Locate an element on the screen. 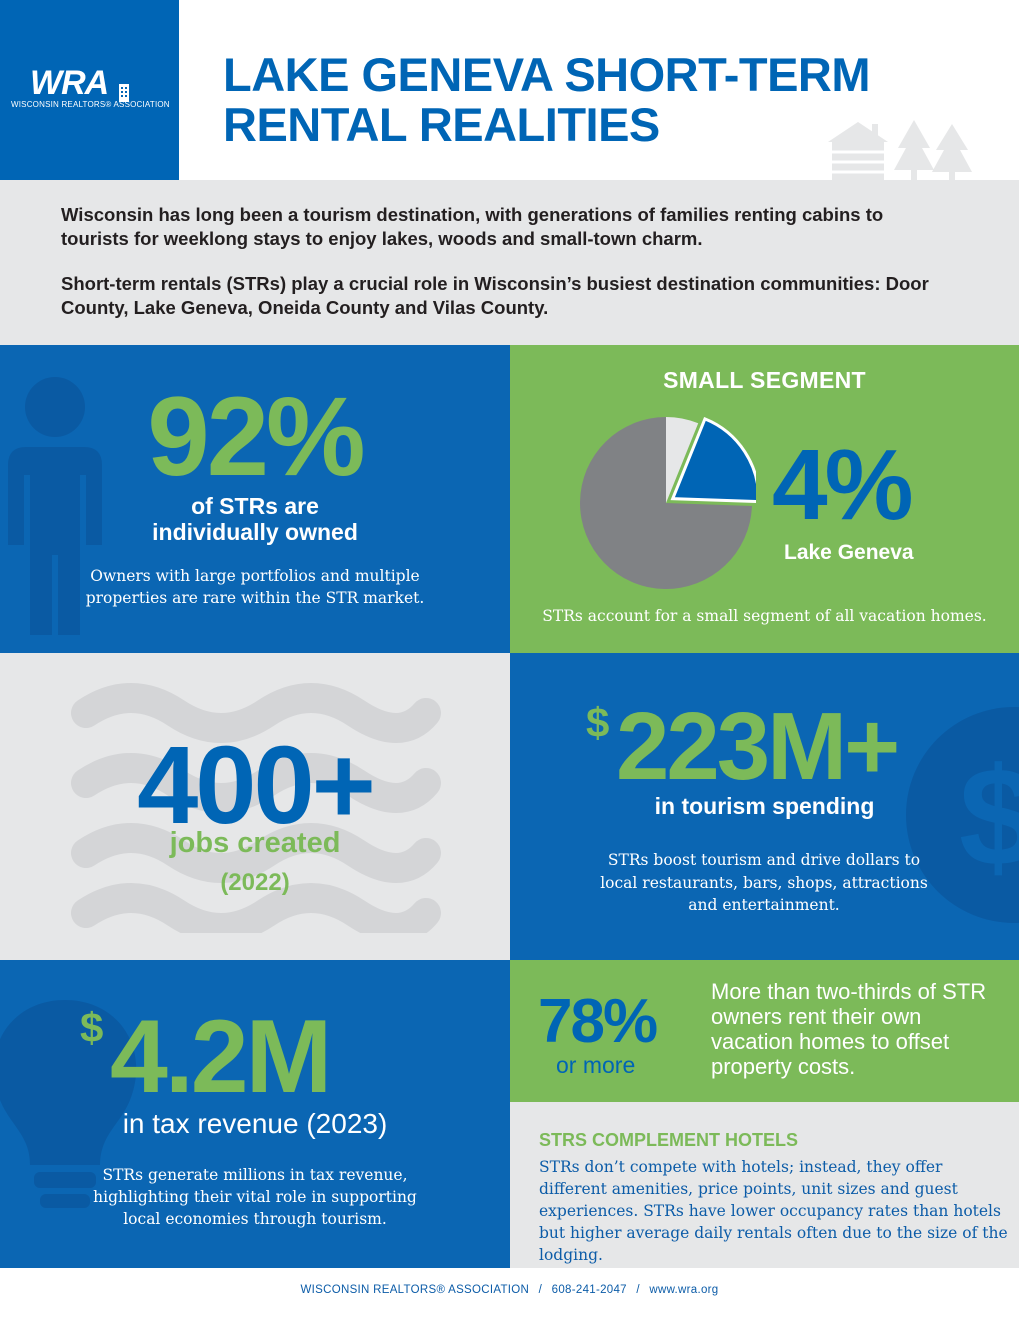 Image resolution: width=1019 pixels, height=1320 pixels. page-title: LAKE GENEVA SHORT-TERM RENTAL REALITIES is located at coordinates (603, 100).